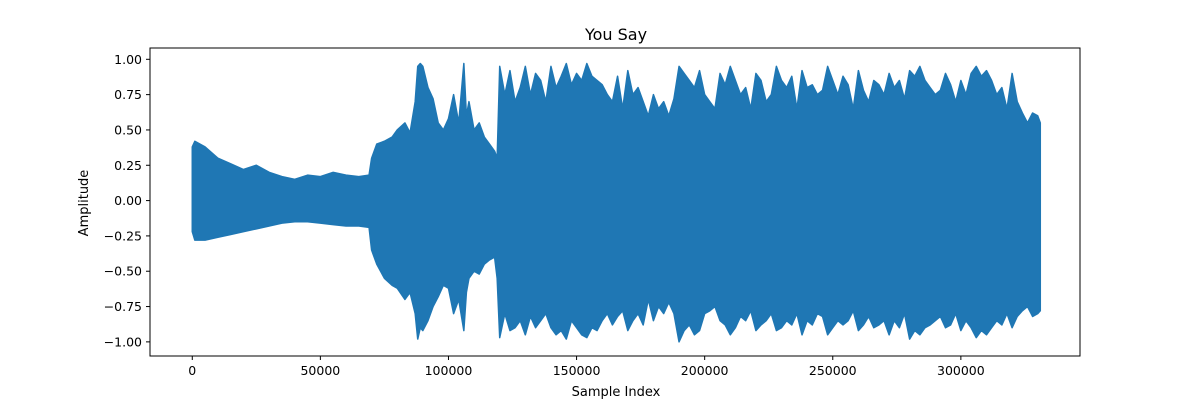  Describe the element at coordinates (961, 370) in the screenshot. I see `x-tick-label: 300000` at that location.